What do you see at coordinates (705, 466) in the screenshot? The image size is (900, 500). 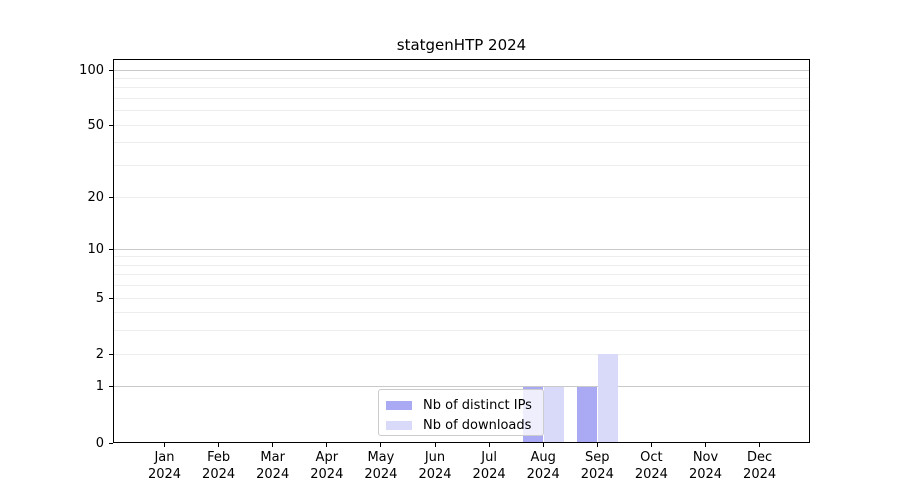 I see `x-tick-label-nov: Nov 2024` at bounding box center [705, 466].